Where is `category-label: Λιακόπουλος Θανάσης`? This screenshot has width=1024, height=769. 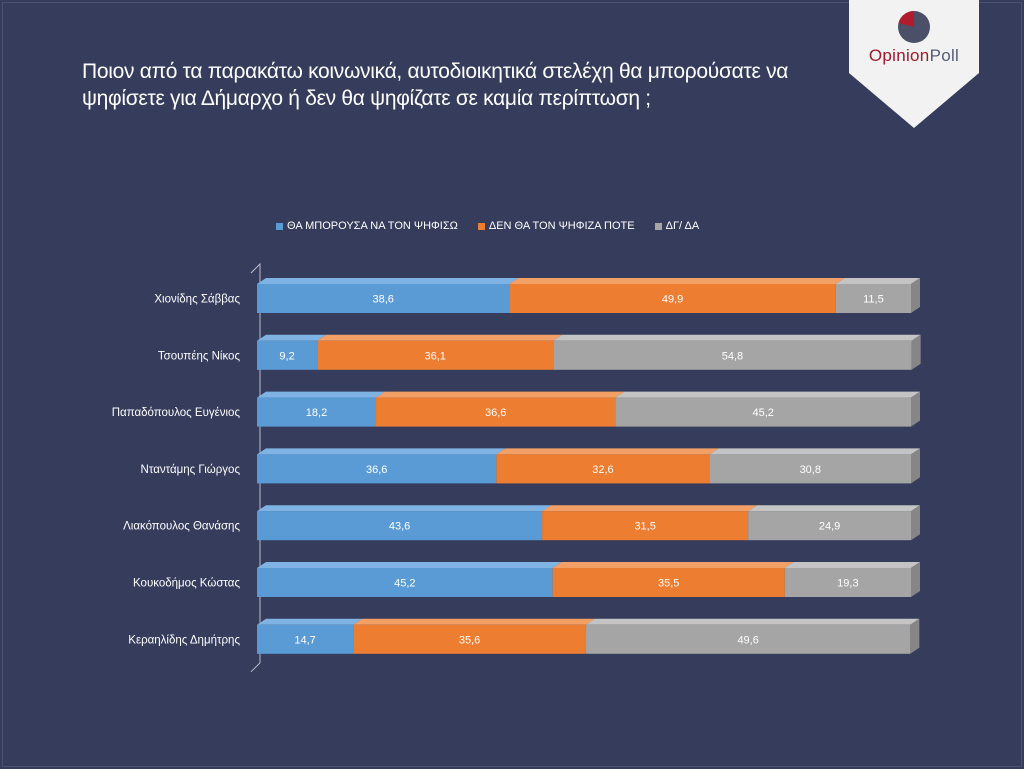 category-label: Λιακόπουλος Θανάσης is located at coordinates (181, 527).